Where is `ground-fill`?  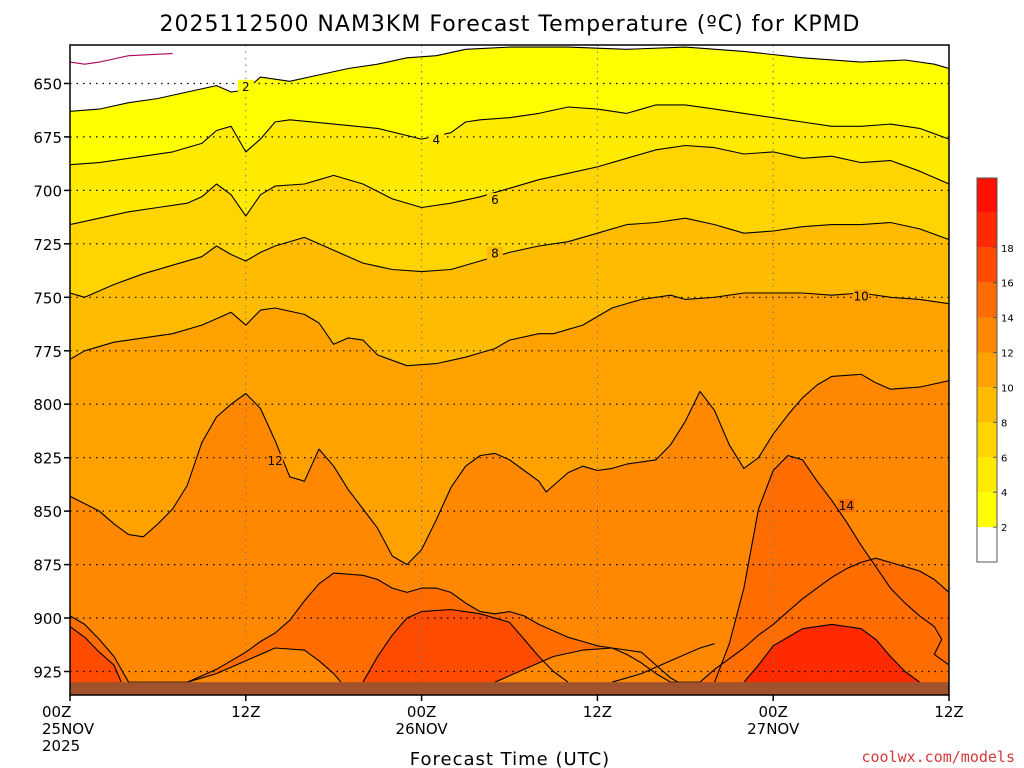
ground-fill is located at coordinates (509, 688).